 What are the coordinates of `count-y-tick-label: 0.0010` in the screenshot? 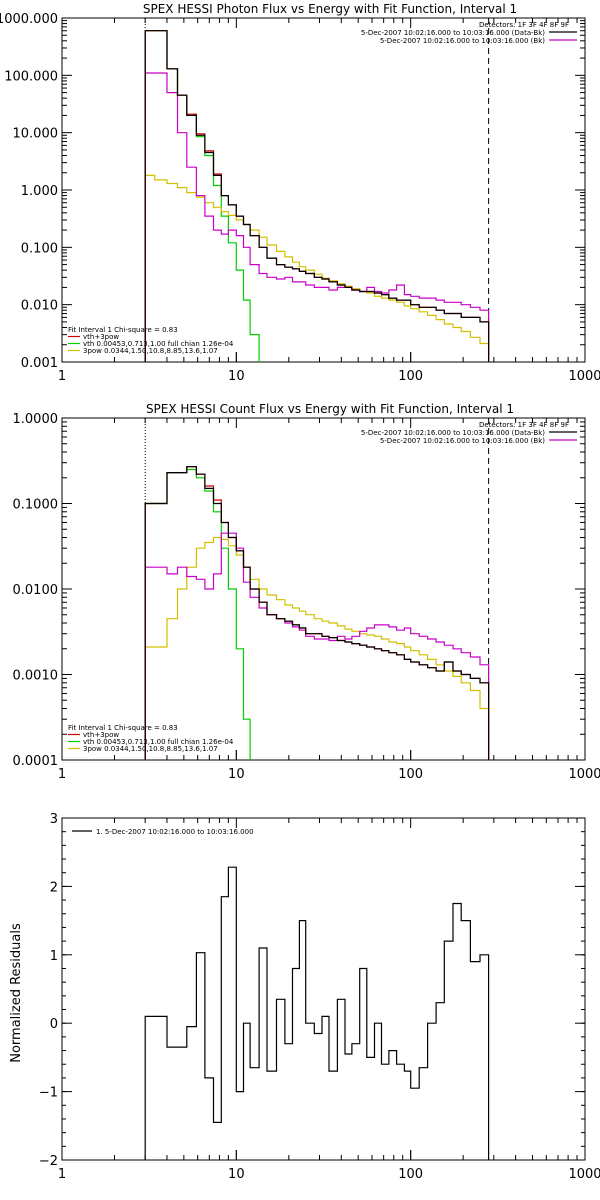 It's located at (36, 676).